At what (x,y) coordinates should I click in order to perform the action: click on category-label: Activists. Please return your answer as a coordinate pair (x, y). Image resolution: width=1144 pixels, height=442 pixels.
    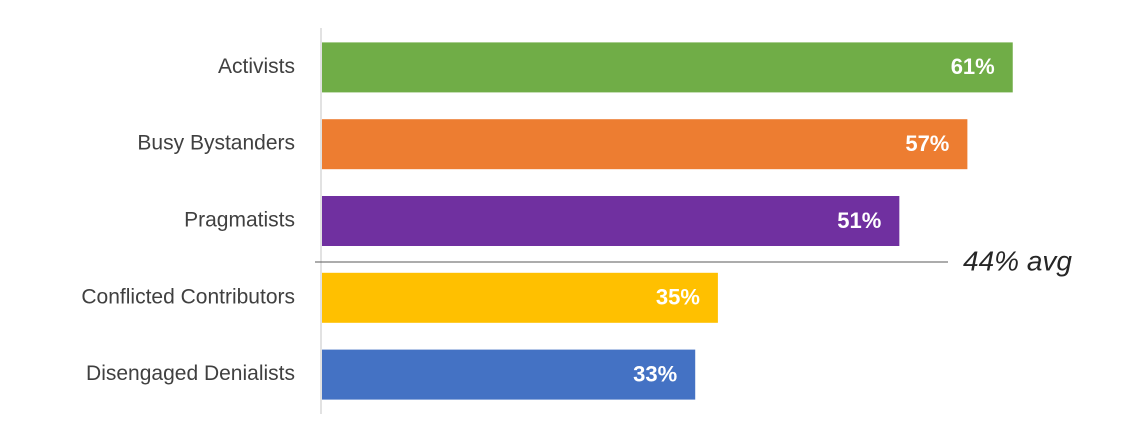
    Looking at the image, I should click on (256, 66).